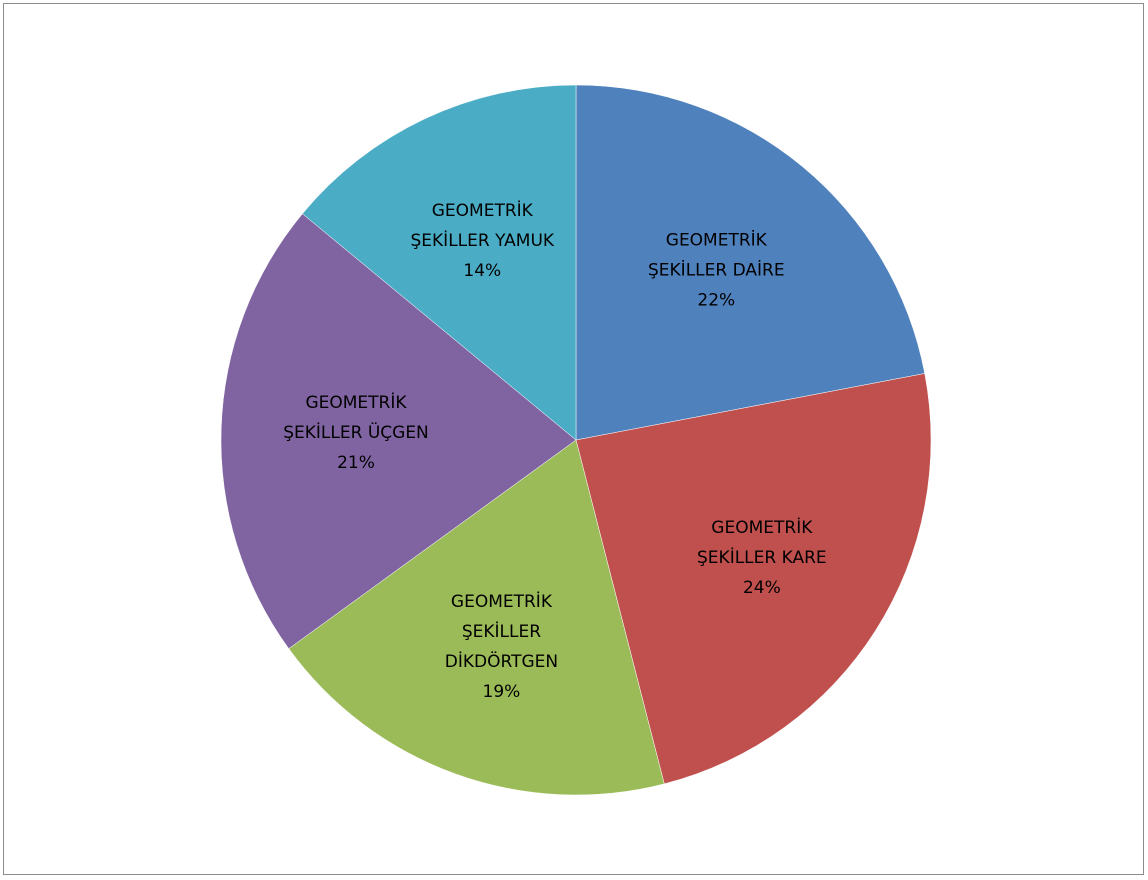  Describe the element at coordinates (502, 692) in the screenshot. I see `pie-slice-percent: 19%` at that location.